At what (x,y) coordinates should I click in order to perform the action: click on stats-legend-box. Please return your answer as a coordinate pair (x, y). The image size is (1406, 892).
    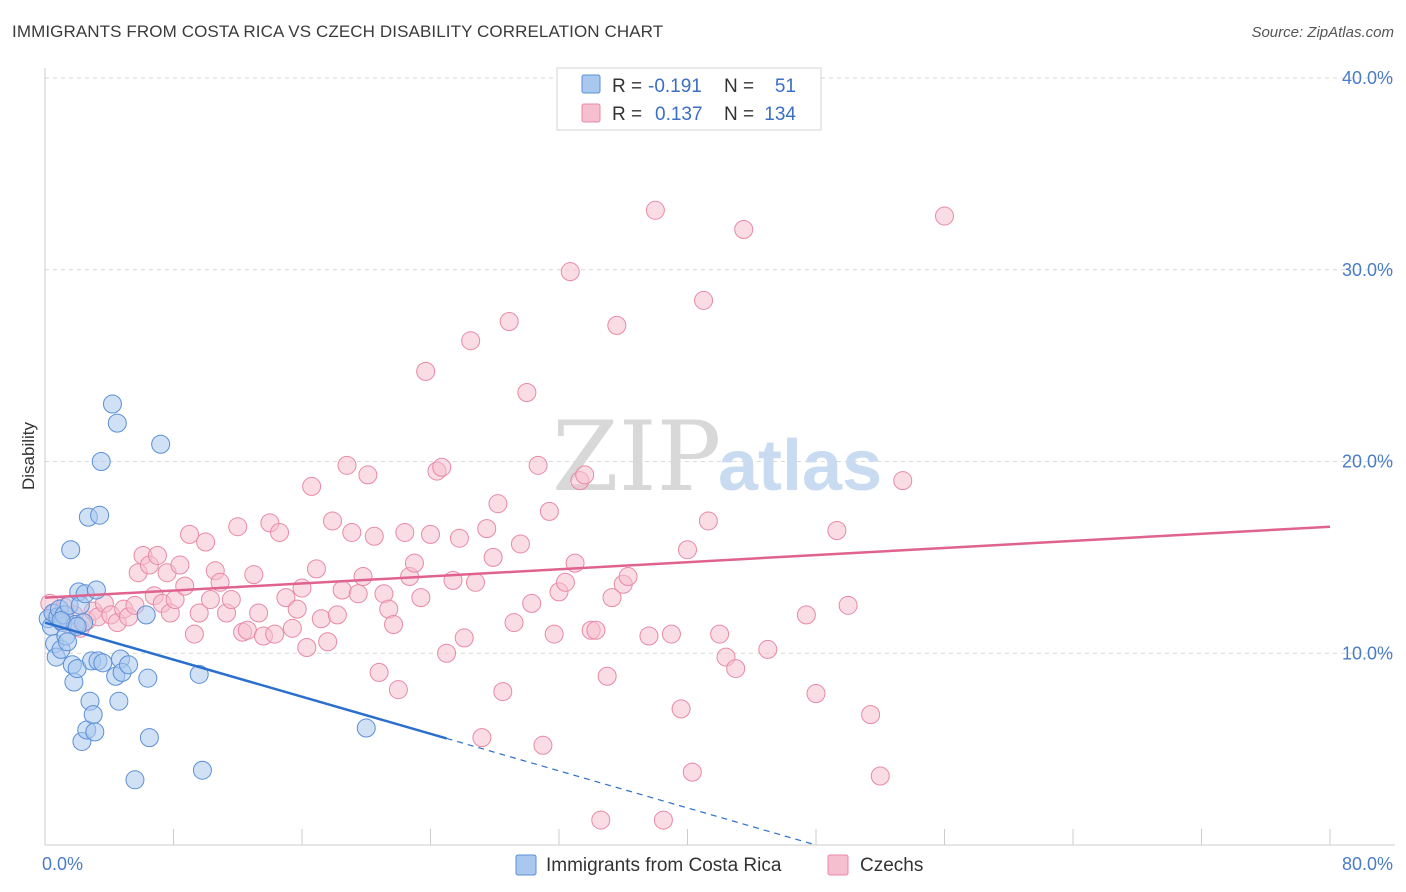
    Looking at the image, I should click on (689, 99).